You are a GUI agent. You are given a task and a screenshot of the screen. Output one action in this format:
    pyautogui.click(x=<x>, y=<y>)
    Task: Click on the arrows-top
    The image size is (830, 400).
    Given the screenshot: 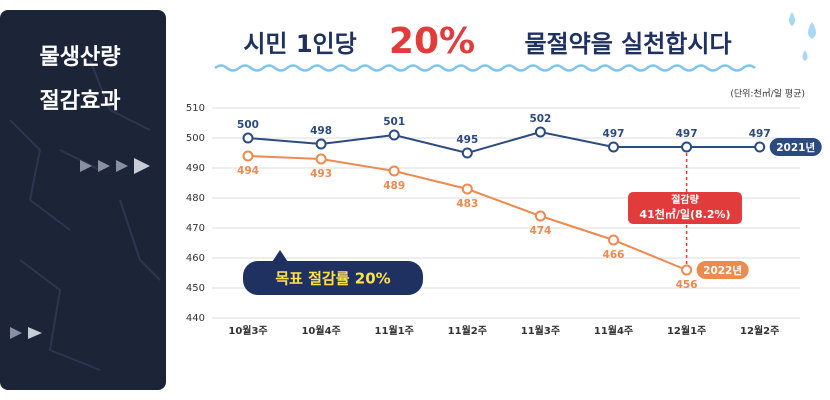 What is the action you would take?
    pyautogui.click(x=115, y=166)
    